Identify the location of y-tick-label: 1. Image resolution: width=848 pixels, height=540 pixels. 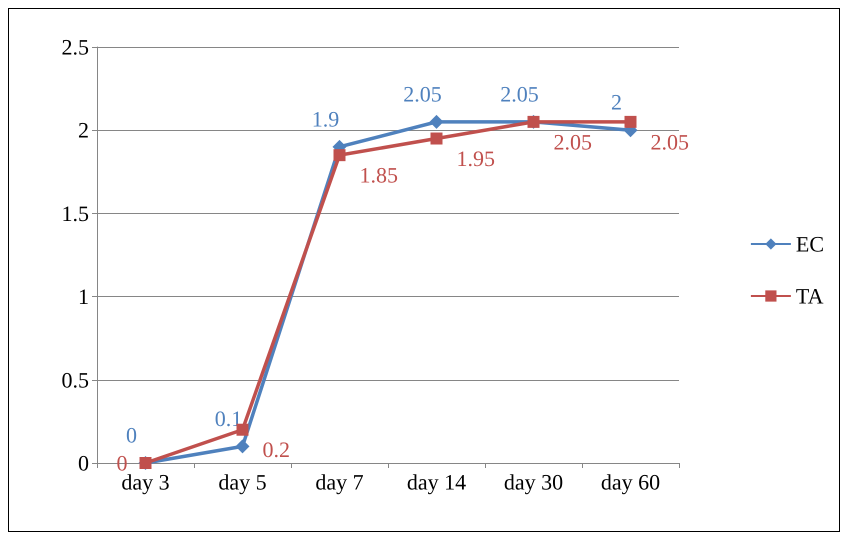
(83, 297).